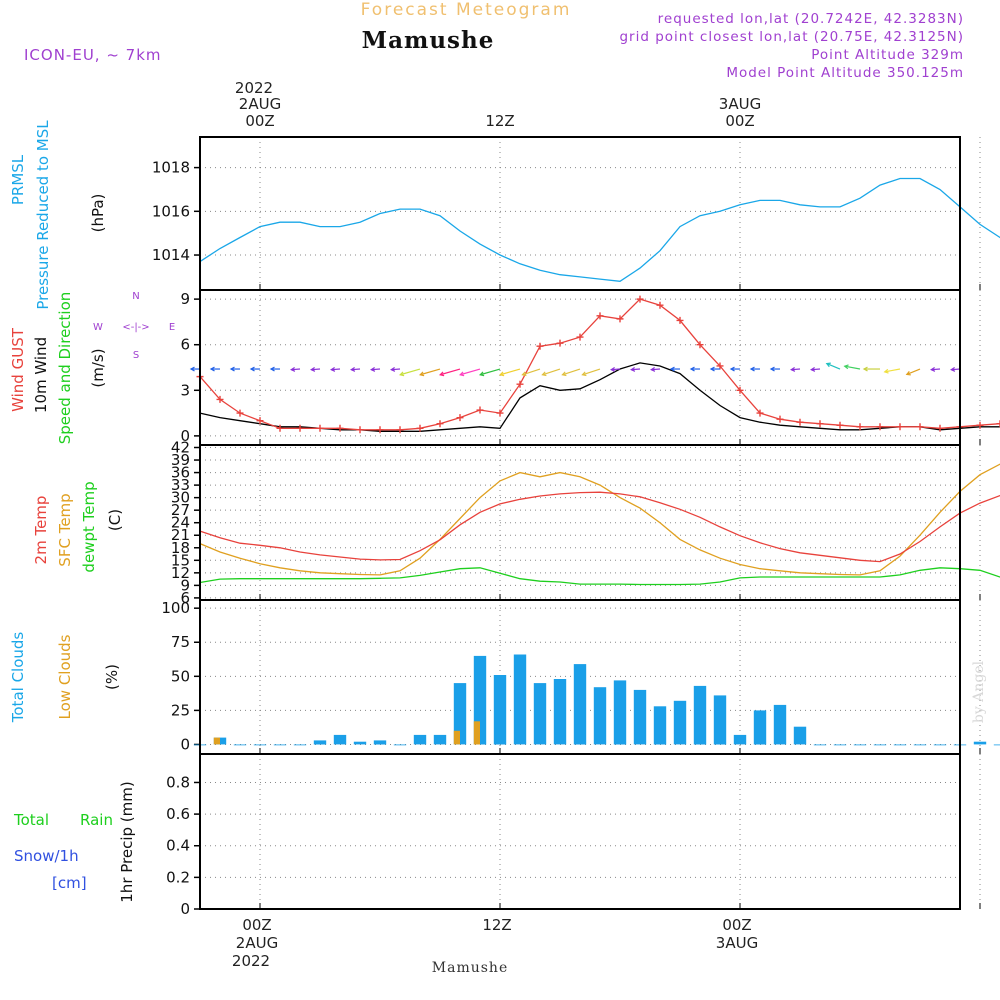 This screenshot has width=1000, height=1000. I want to click on compass-north: N, so click(135, 296).